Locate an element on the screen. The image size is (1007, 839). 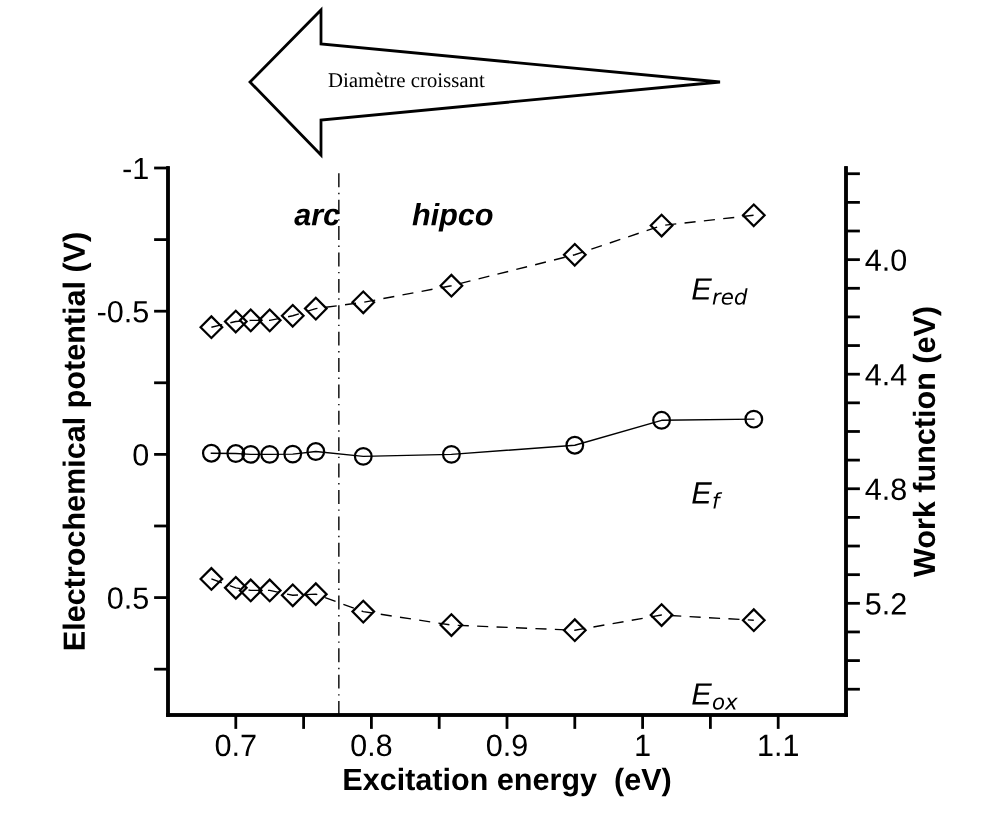
x-tick-label: 1 is located at coordinates (643, 745).